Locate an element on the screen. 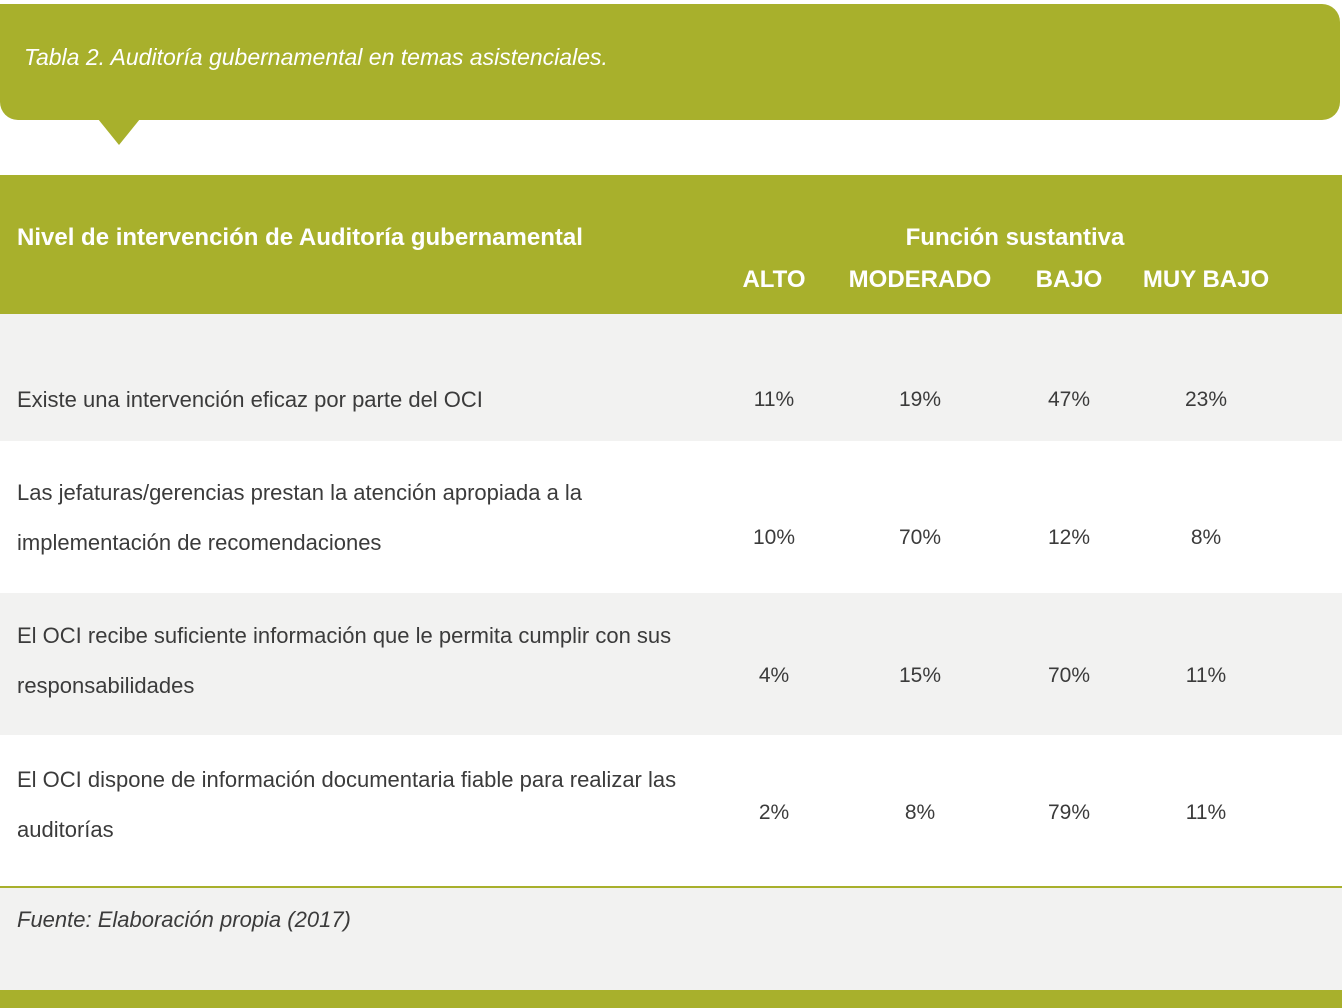 This screenshot has width=1342, height=1008. cell-value: 23% is located at coordinates (1206, 399).